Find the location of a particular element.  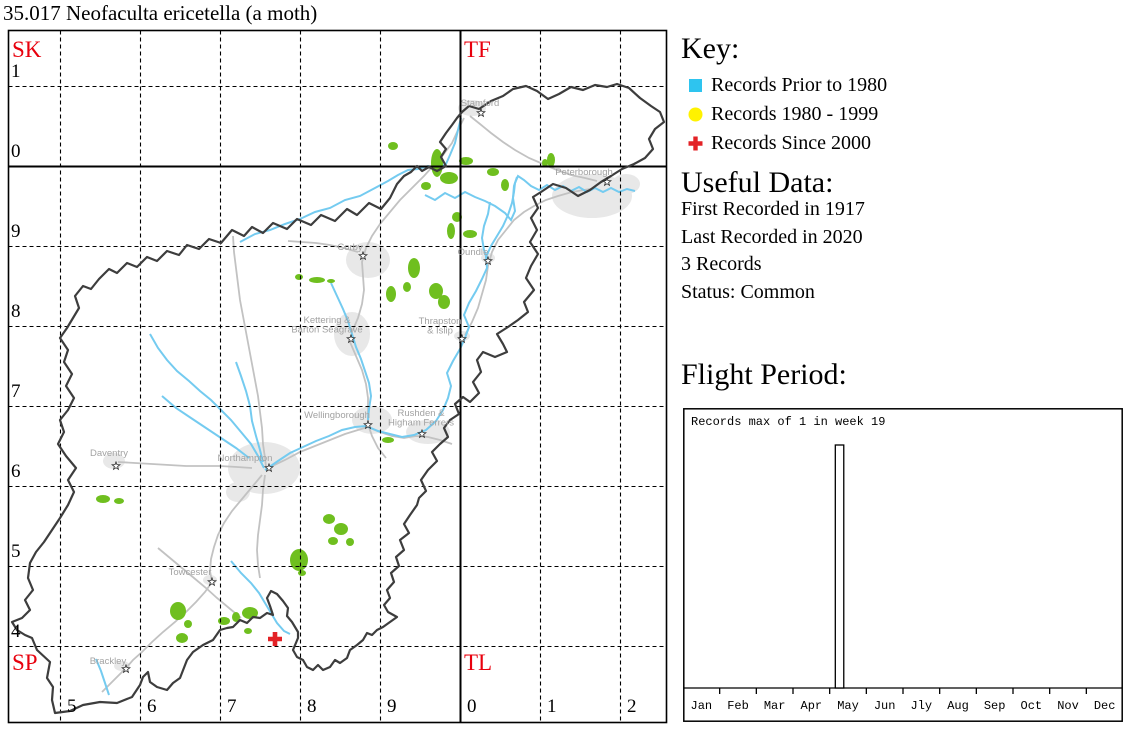

town-label: Wellingborough is located at coordinates (337, 415).